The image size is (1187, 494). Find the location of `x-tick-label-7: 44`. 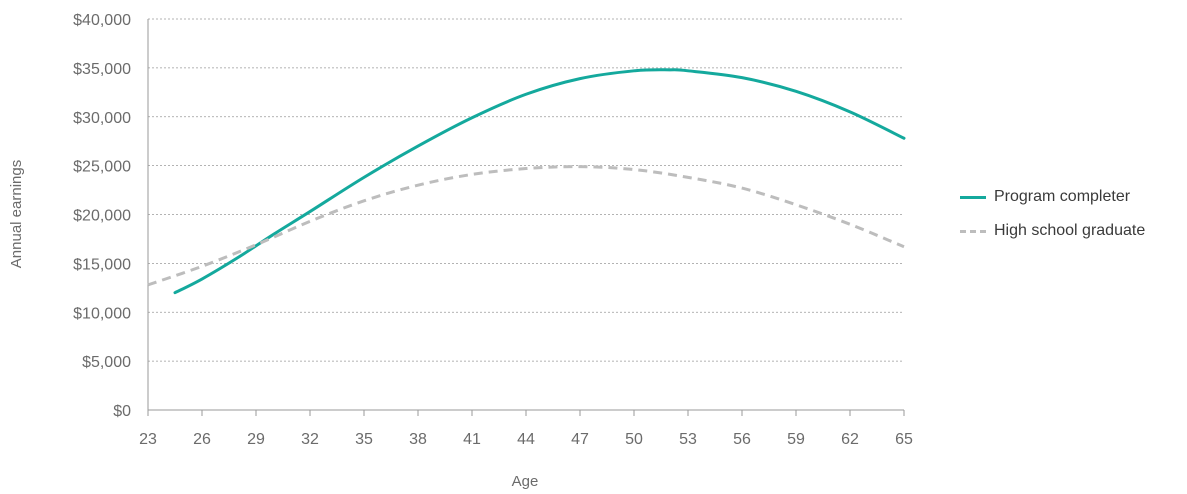

x-tick-label-7: 44 is located at coordinates (526, 439).